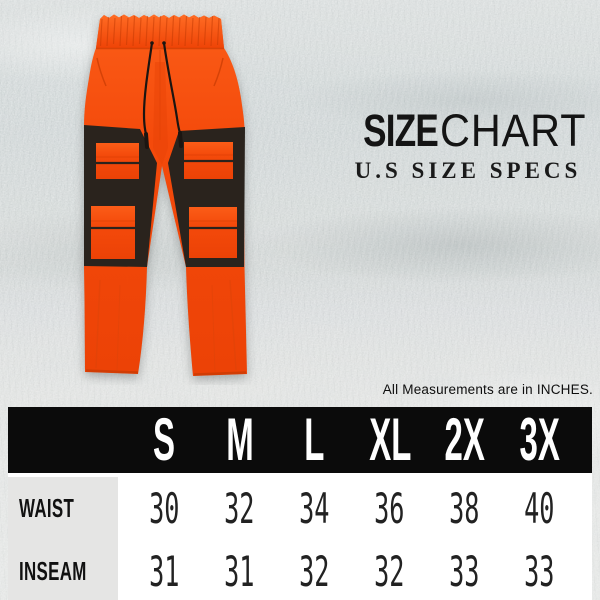  Describe the element at coordinates (63, 538) in the screenshot. I see `row-label-column-bg` at that location.